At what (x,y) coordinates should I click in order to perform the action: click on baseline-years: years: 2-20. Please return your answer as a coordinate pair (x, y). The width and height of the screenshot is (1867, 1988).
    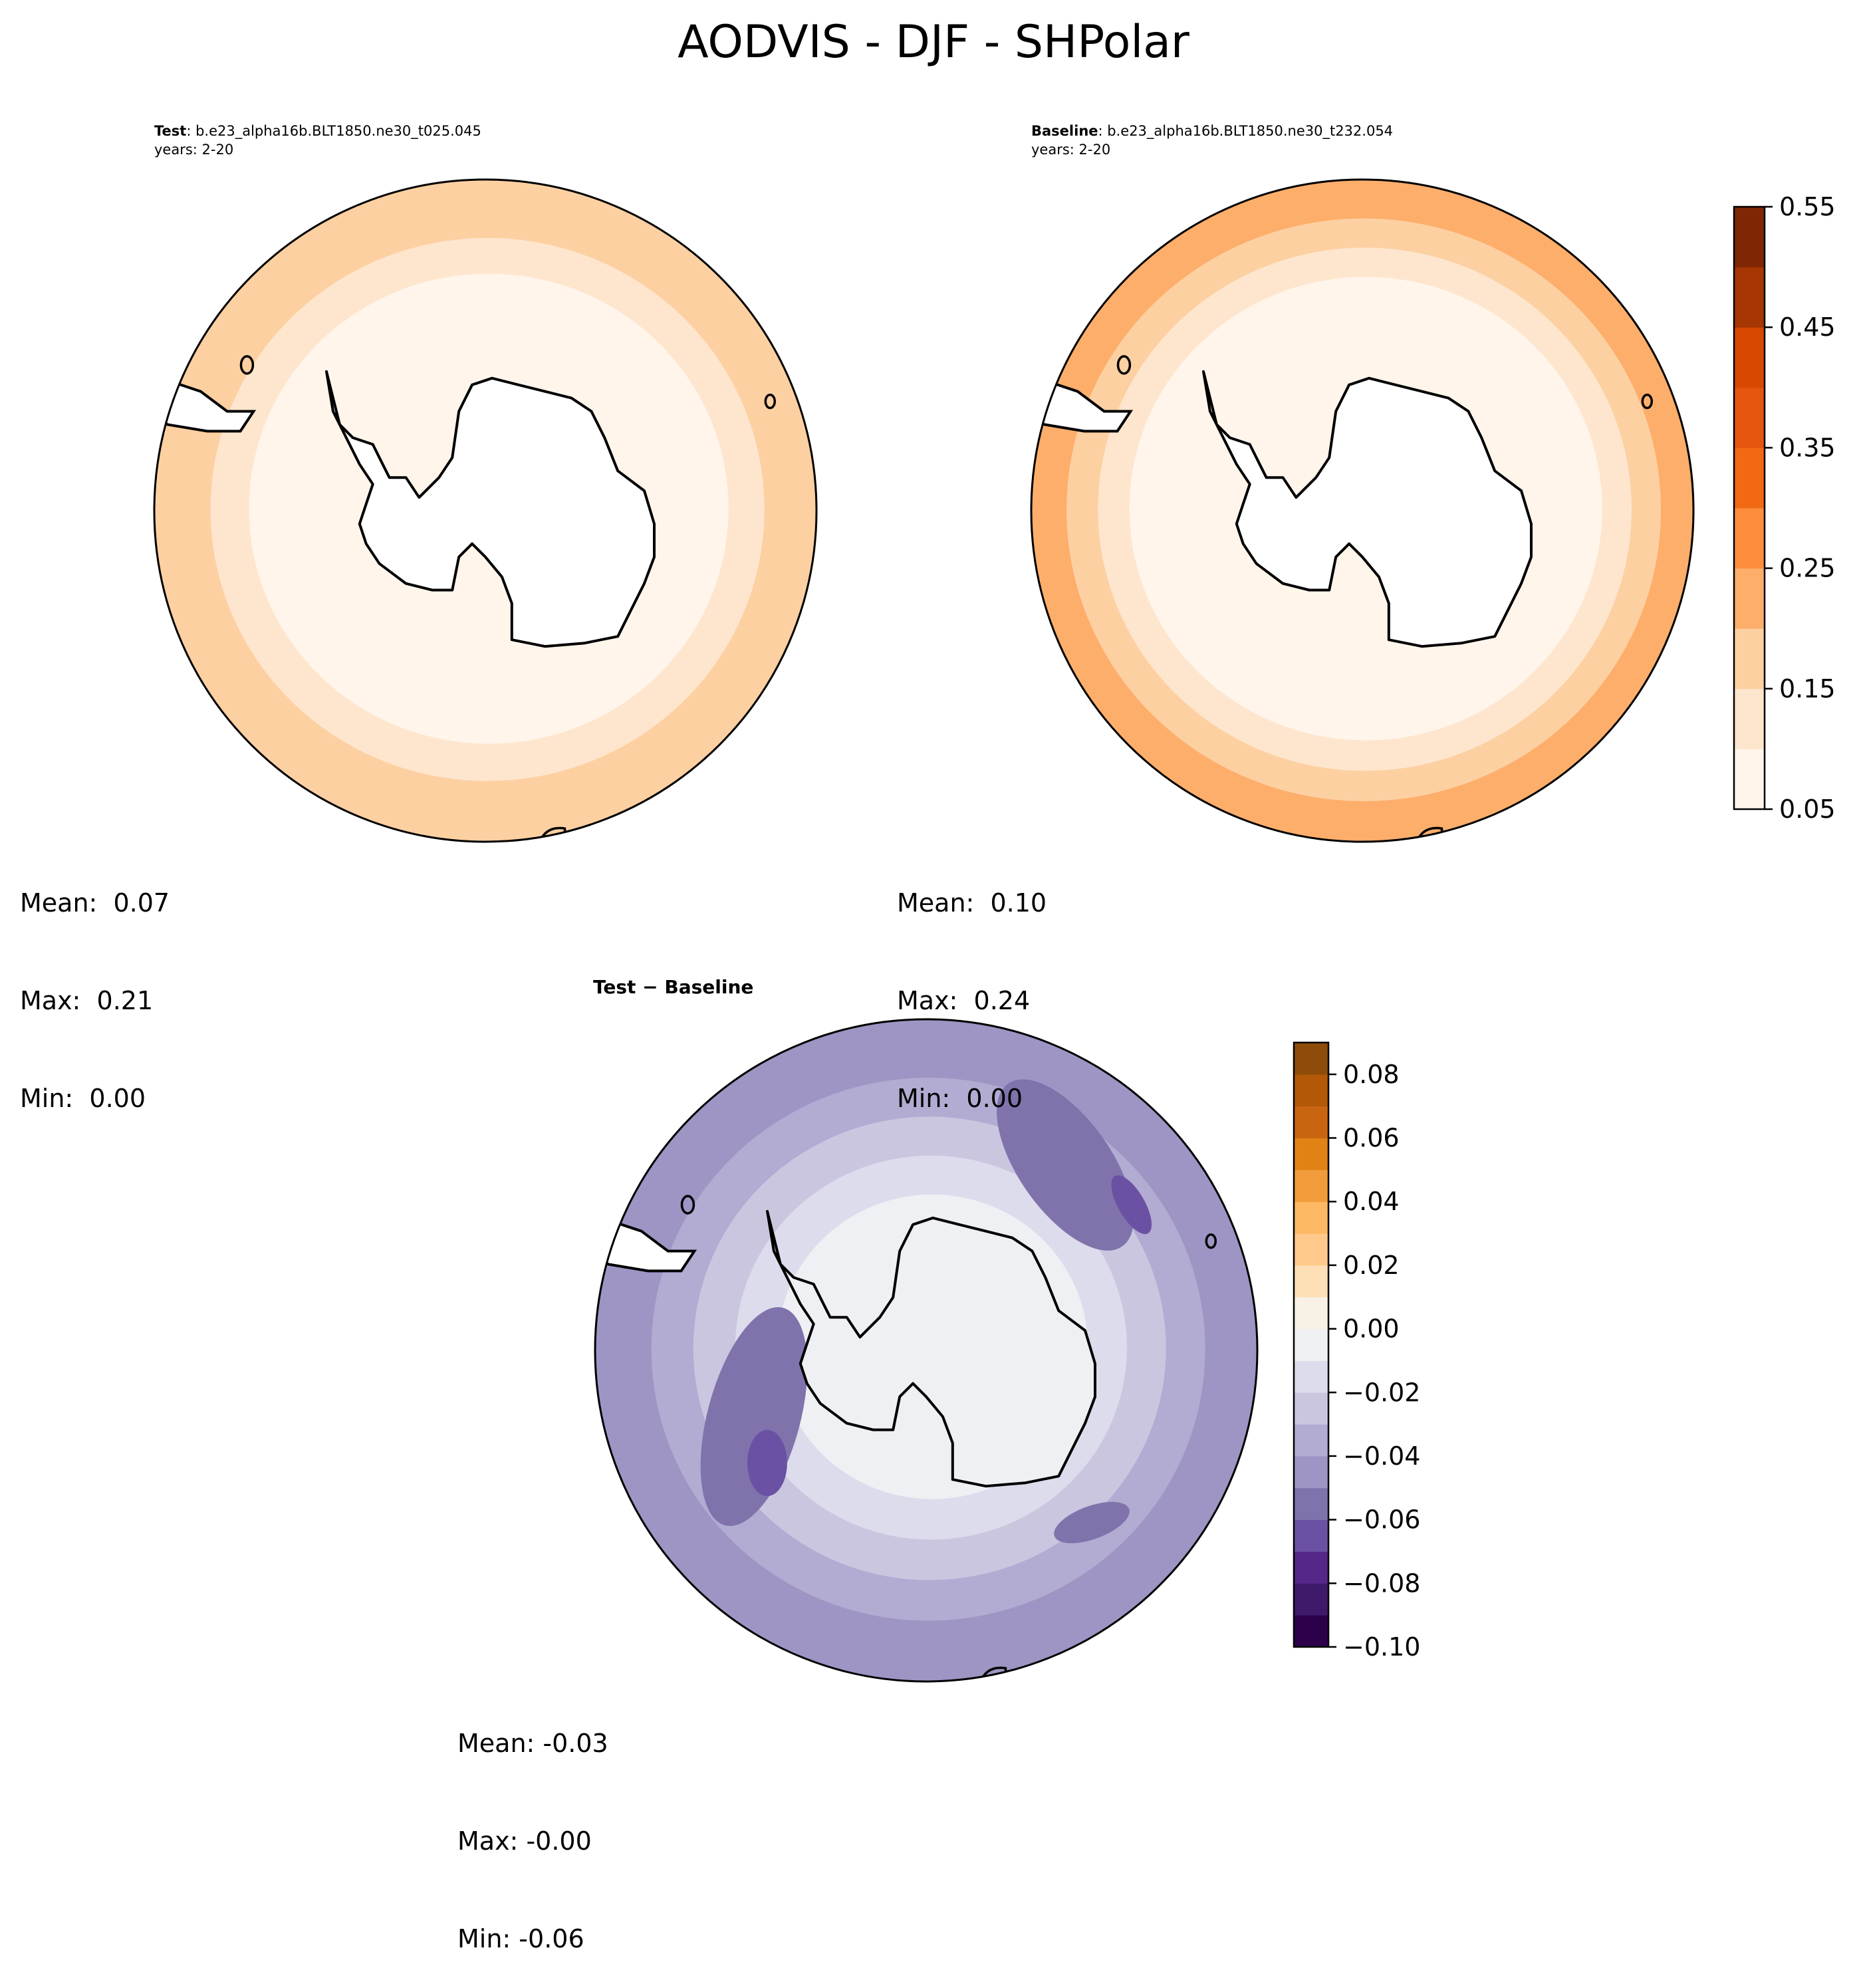
    Looking at the image, I should click on (1071, 150).